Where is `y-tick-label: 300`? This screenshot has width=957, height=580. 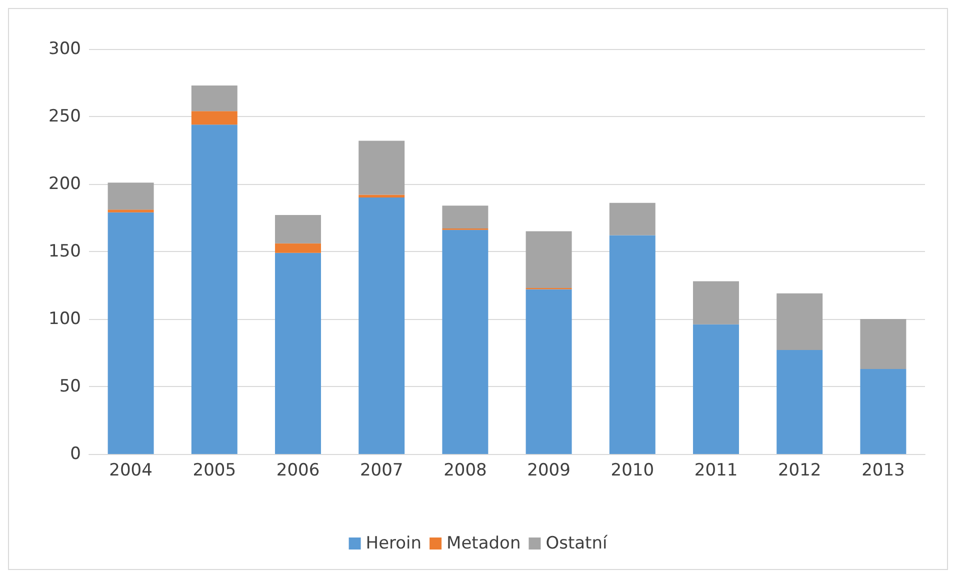
y-tick-label: 300 is located at coordinates (64, 49).